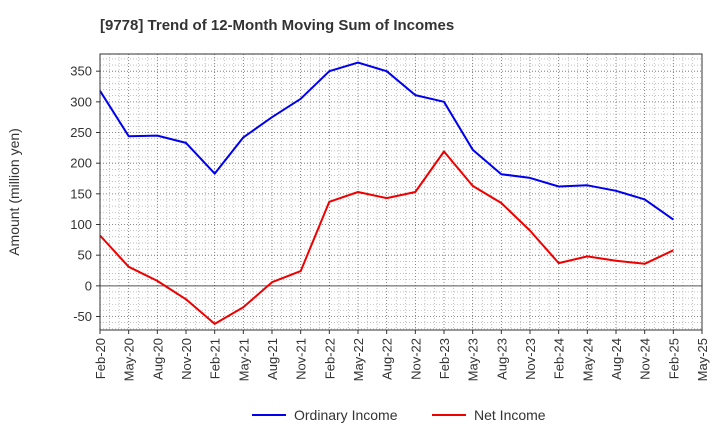 This screenshot has height=440, width=720. I want to click on x-tick-label: Feb-24, so click(559, 358).